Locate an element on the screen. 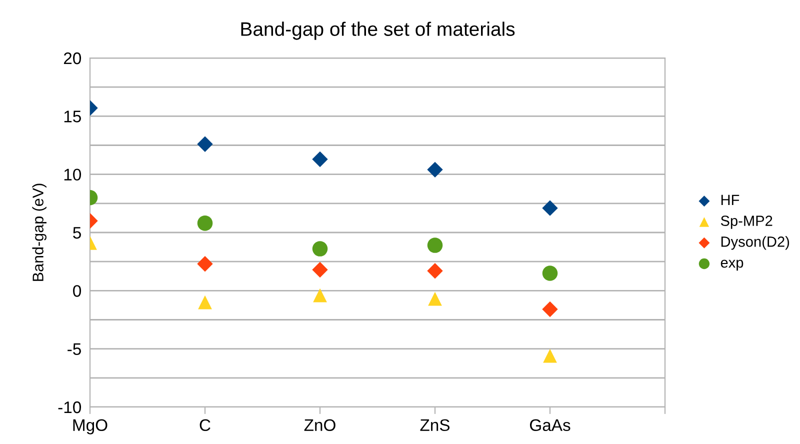  x-tick-label: GaAs is located at coordinates (550, 425).